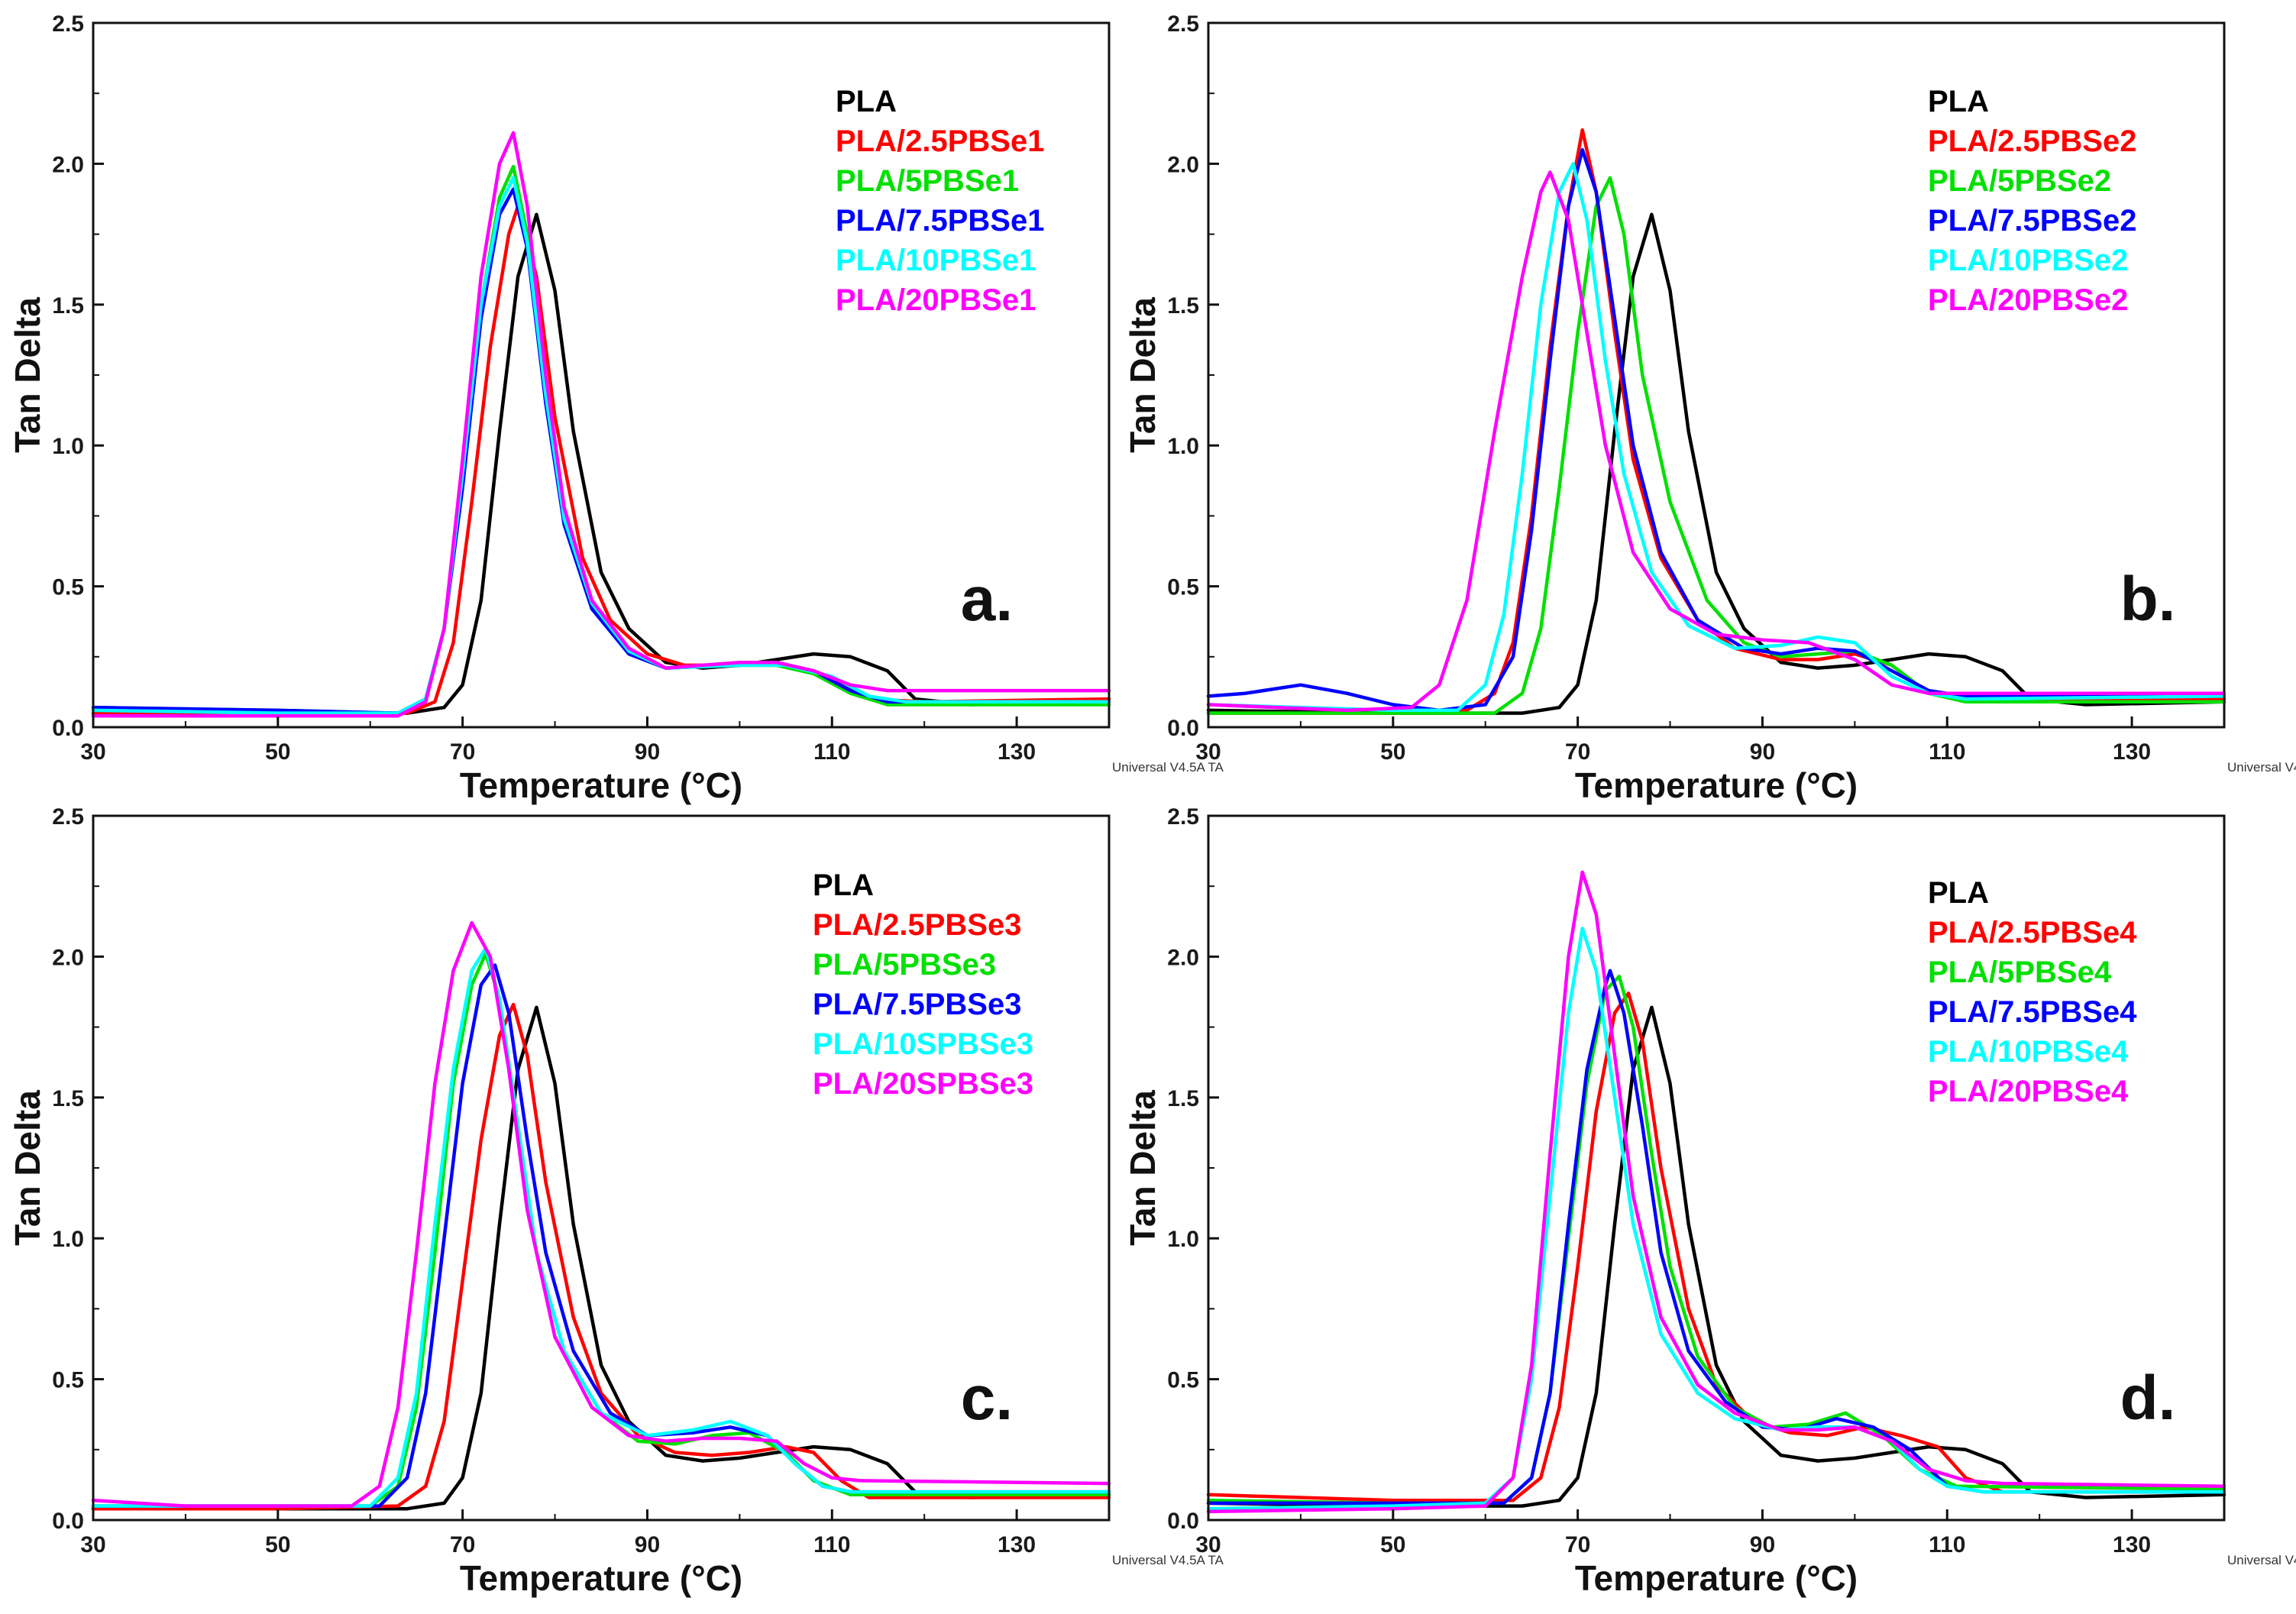 The image size is (2296, 1614). I want to click on legend-entry: PLA/5PBSe1, so click(927, 181).